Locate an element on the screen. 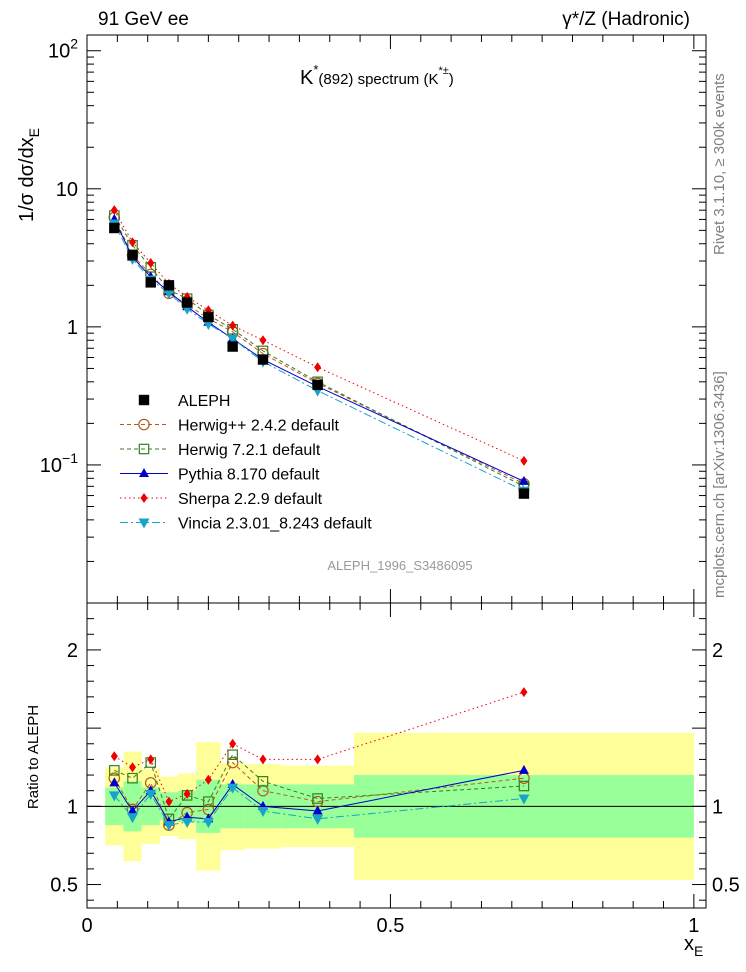 This screenshot has height=972, width=746. ratio-line-herwigpp is located at coordinates (318, 793).